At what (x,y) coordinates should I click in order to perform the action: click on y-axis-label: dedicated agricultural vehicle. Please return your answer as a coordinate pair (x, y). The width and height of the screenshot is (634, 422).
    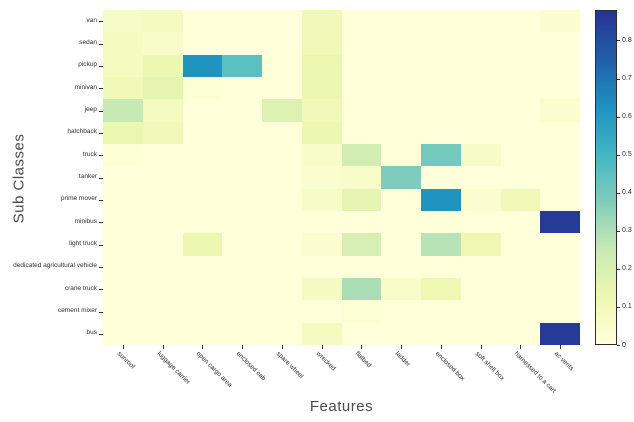
    Looking at the image, I should click on (55, 266).